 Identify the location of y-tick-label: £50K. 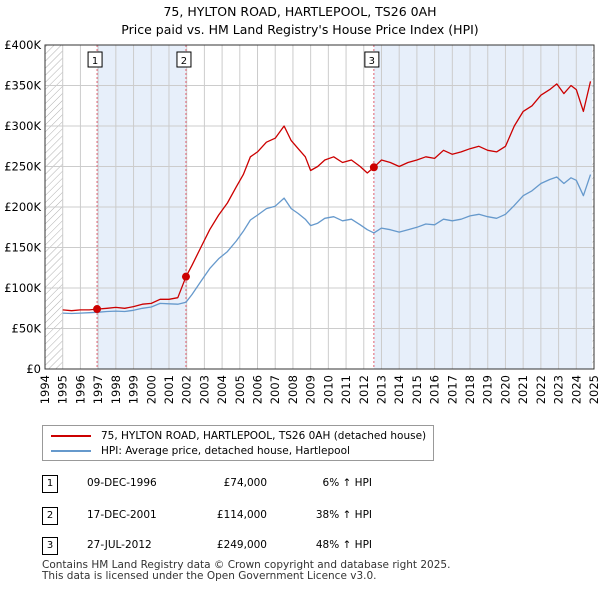
(27, 329).